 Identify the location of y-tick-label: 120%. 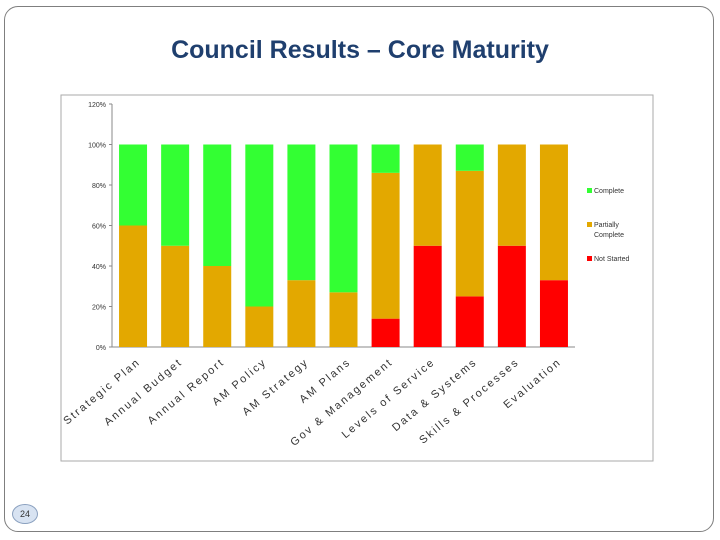
(97, 105).